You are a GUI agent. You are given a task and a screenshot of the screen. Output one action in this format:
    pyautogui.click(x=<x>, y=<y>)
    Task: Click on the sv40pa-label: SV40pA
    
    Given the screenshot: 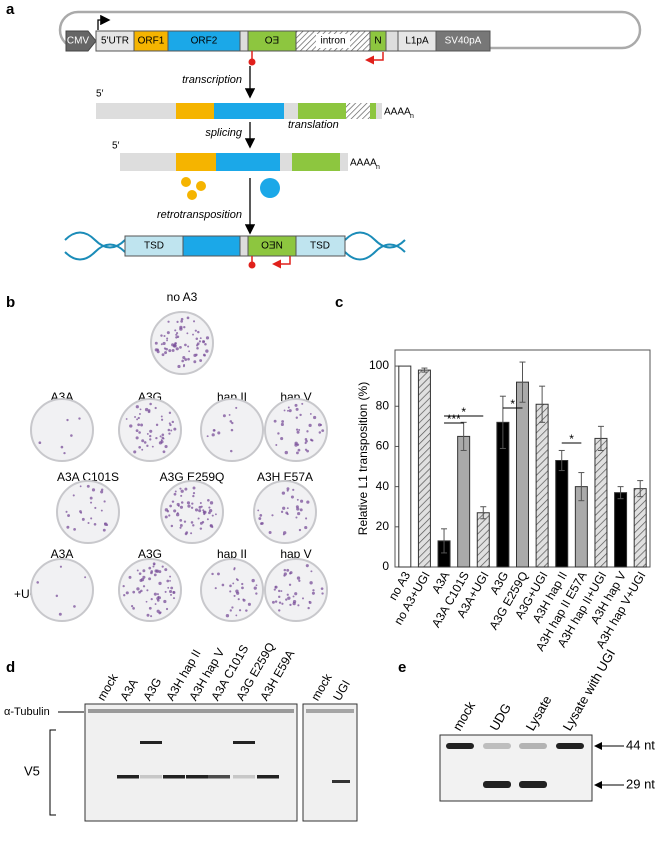 What is the action you would take?
    pyautogui.click(x=463, y=41)
    